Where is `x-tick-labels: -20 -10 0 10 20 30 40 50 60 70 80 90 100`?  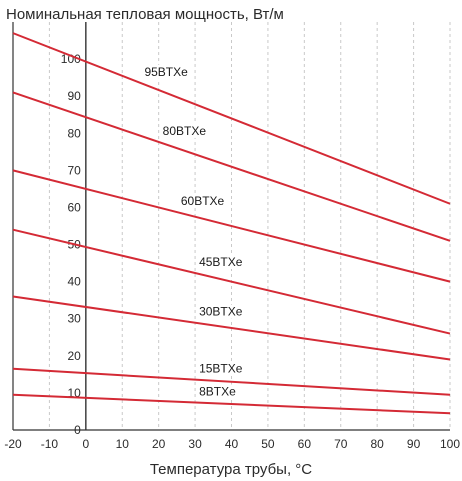 x-tick-labels: -20 -10 0 10 20 30 40 50 60 70 80 90 100 is located at coordinates (232, 444).